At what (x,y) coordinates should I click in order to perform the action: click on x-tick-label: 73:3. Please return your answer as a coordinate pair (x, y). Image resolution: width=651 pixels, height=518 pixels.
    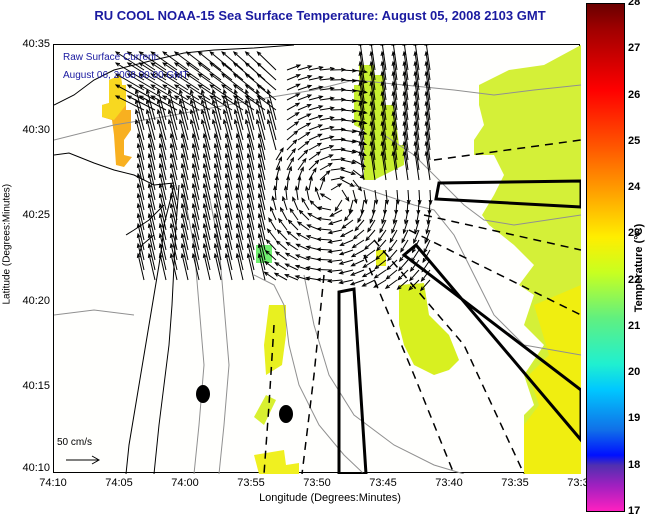
    Looking at the image, I should click on (578, 483).